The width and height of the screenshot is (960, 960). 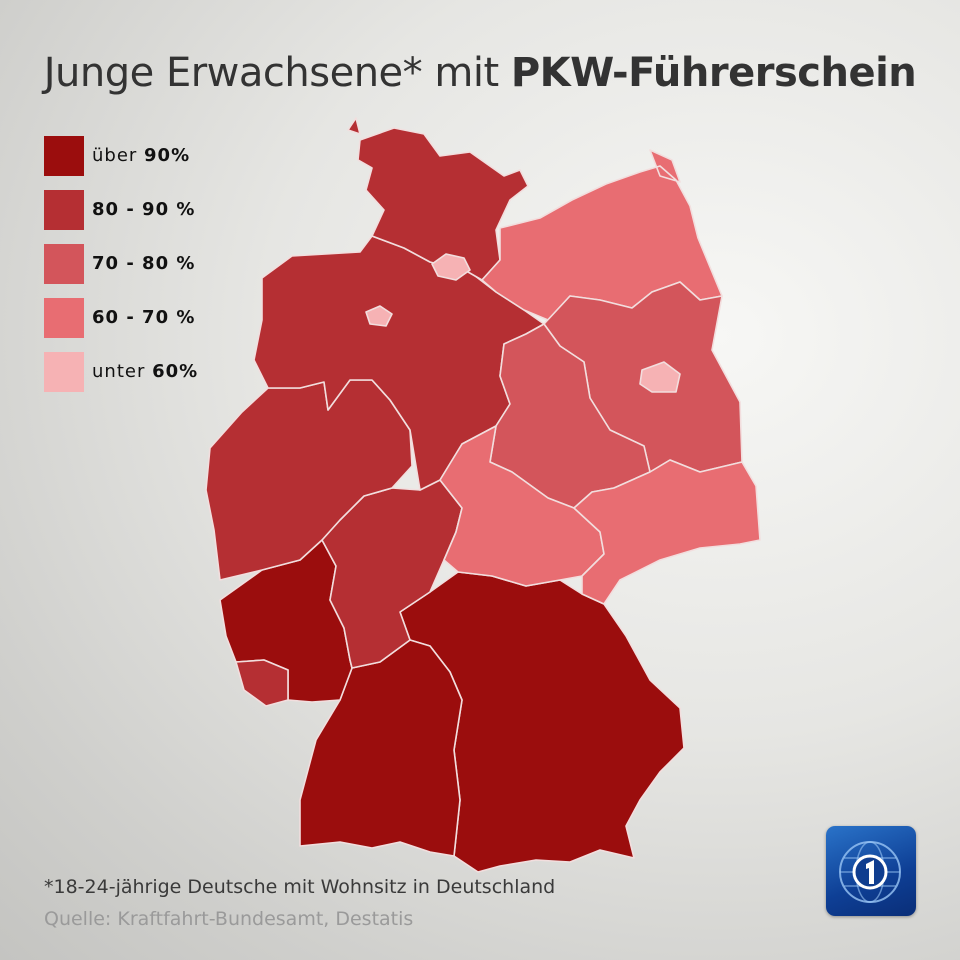 What do you see at coordinates (262, 683) in the screenshot?
I see `region-saarland` at bounding box center [262, 683].